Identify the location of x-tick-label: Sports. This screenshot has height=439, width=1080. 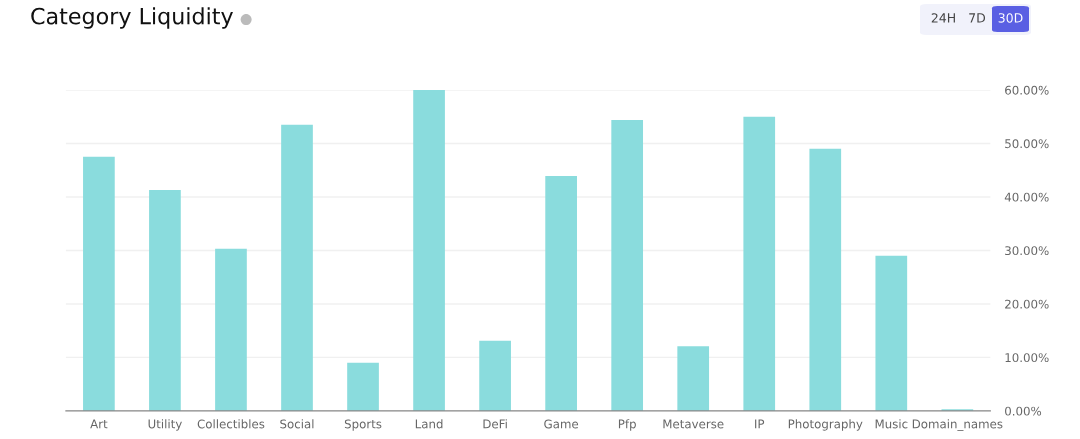
(363, 425).